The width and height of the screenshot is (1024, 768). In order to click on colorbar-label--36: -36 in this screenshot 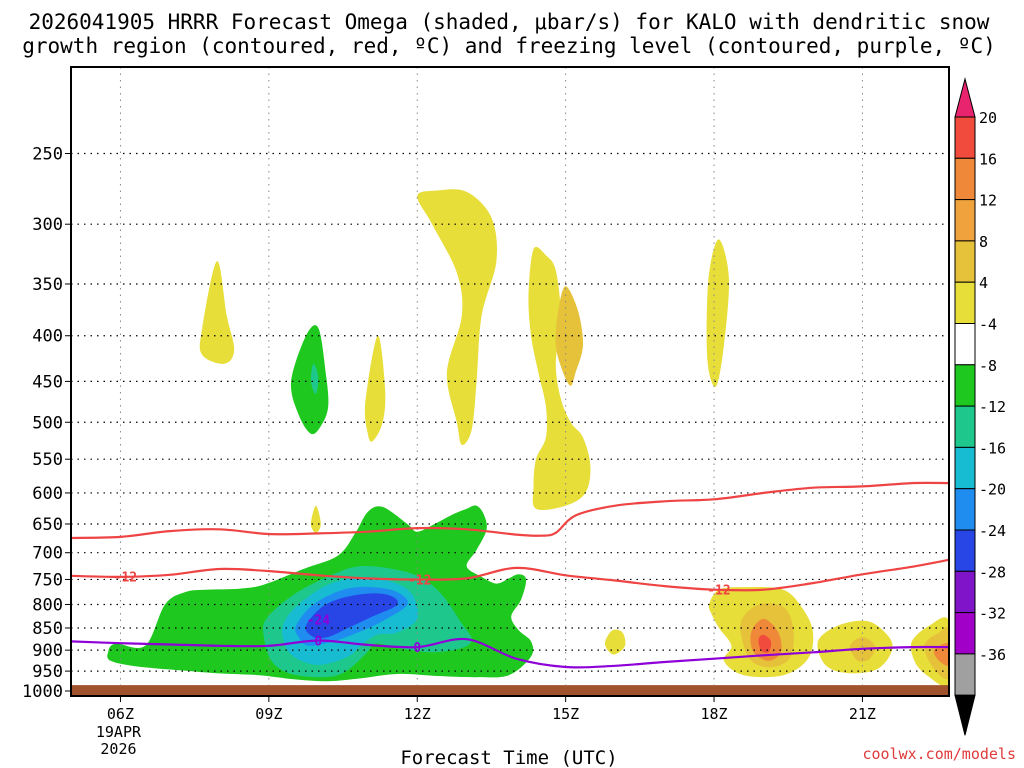, I will do `click(992, 655)`.